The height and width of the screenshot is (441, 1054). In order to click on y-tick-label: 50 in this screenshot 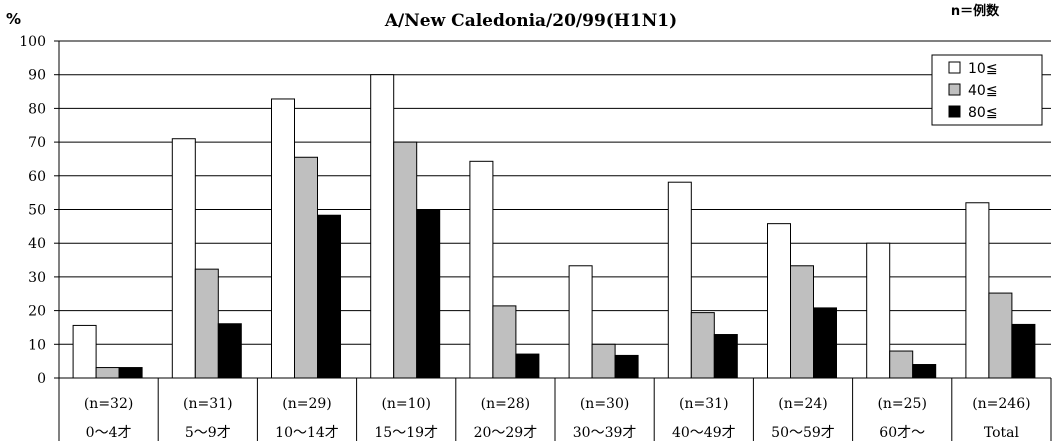, I will do `click(37, 211)`.